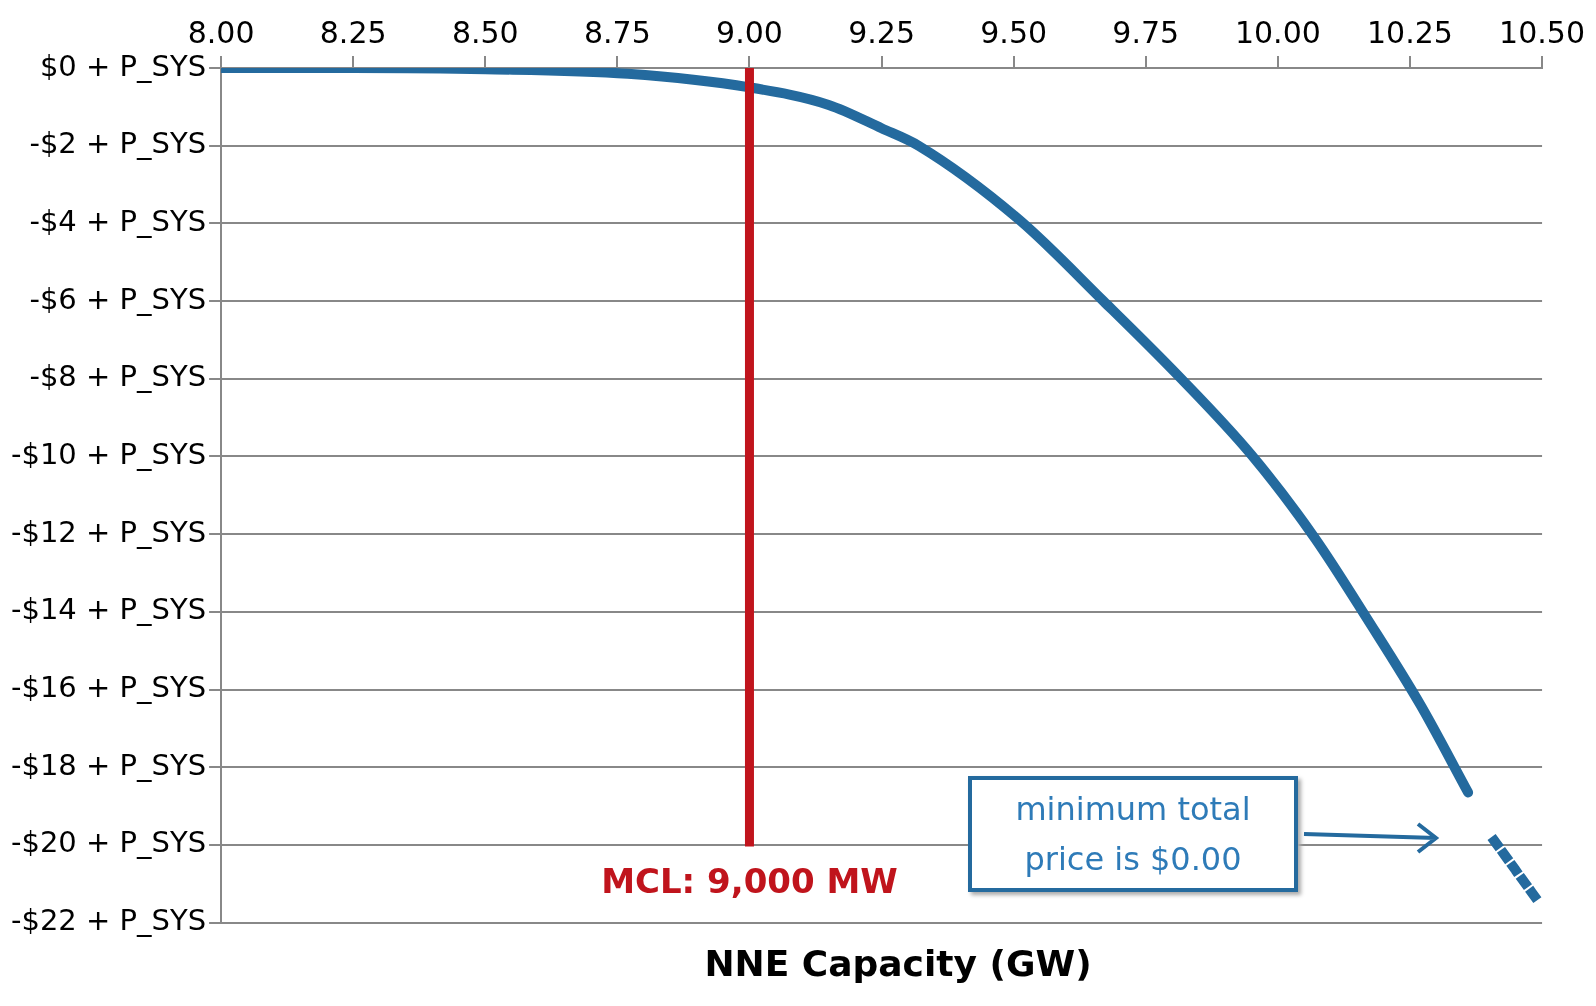 This screenshot has height=1006, width=1596. What do you see at coordinates (749, 32) in the screenshot?
I see `x-tick-label: 9.00` at bounding box center [749, 32].